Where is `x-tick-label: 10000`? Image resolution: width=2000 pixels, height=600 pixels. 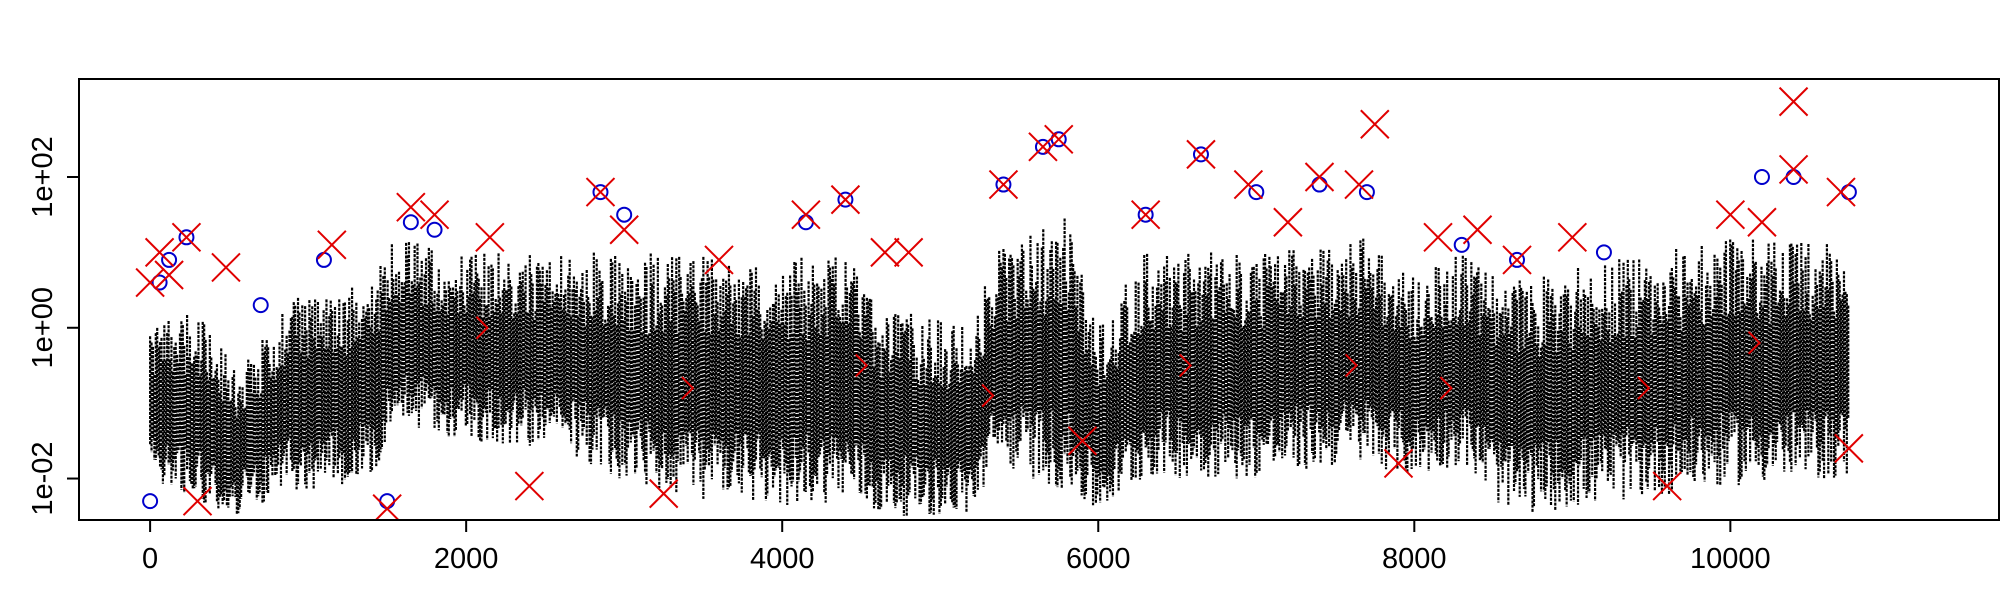
x-tick-label: 10000 is located at coordinates (1730, 559).